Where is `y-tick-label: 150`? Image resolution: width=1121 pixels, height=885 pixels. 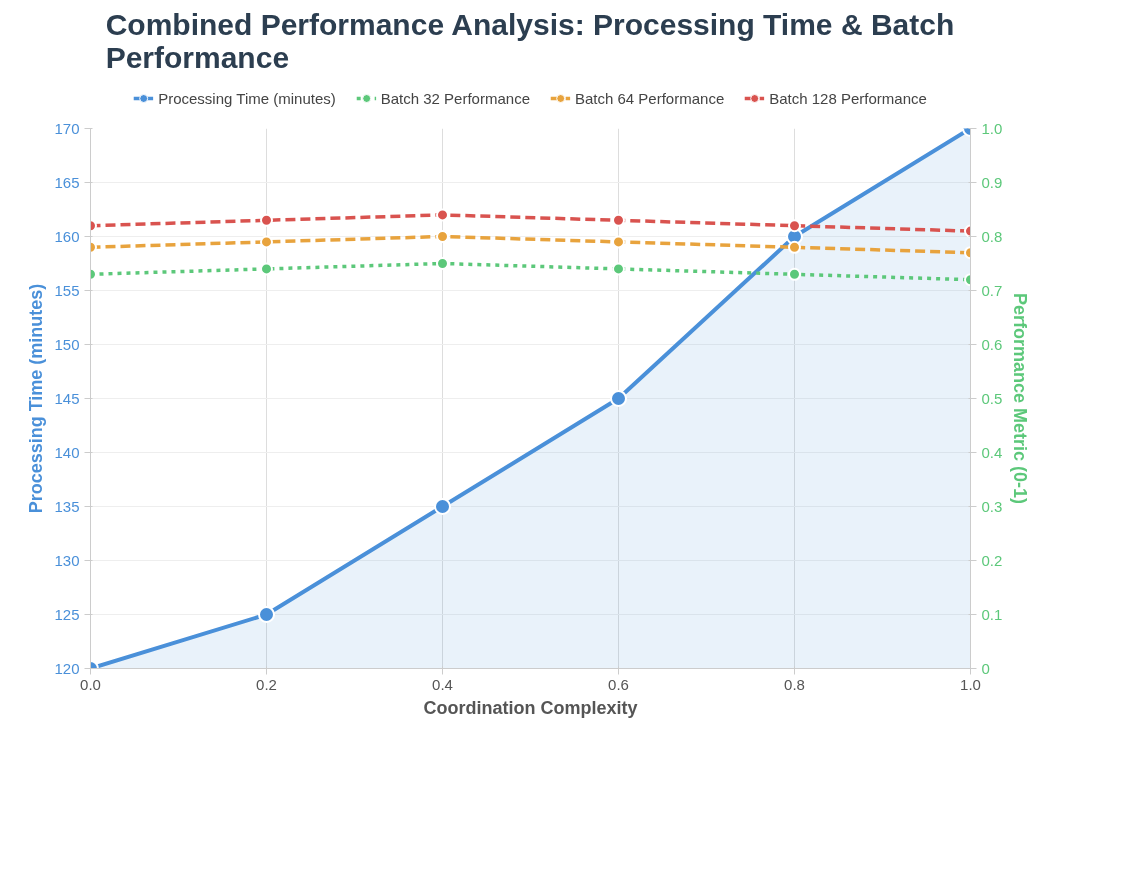
y-tick-label: 150 is located at coordinates (67, 344).